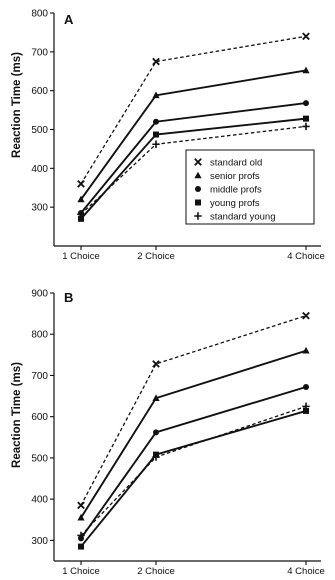 This screenshot has width=335, height=580. Describe the element at coordinates (236, 190) in the screenshot. I see `legend-label: middle profs` at that location.